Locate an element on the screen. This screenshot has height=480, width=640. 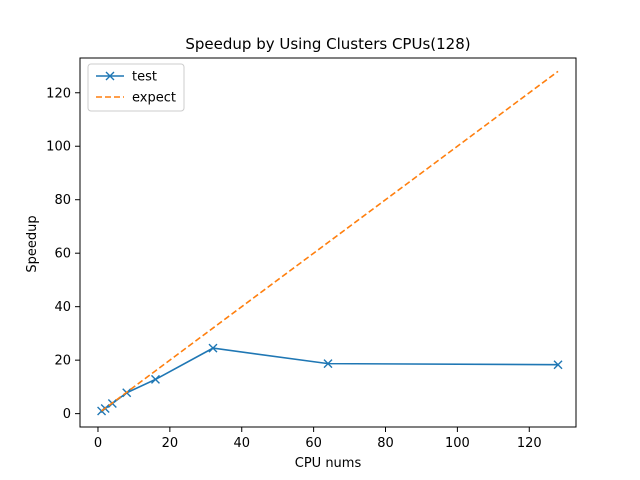
x-tick-label: 80 is located at coordinates (385, 443).